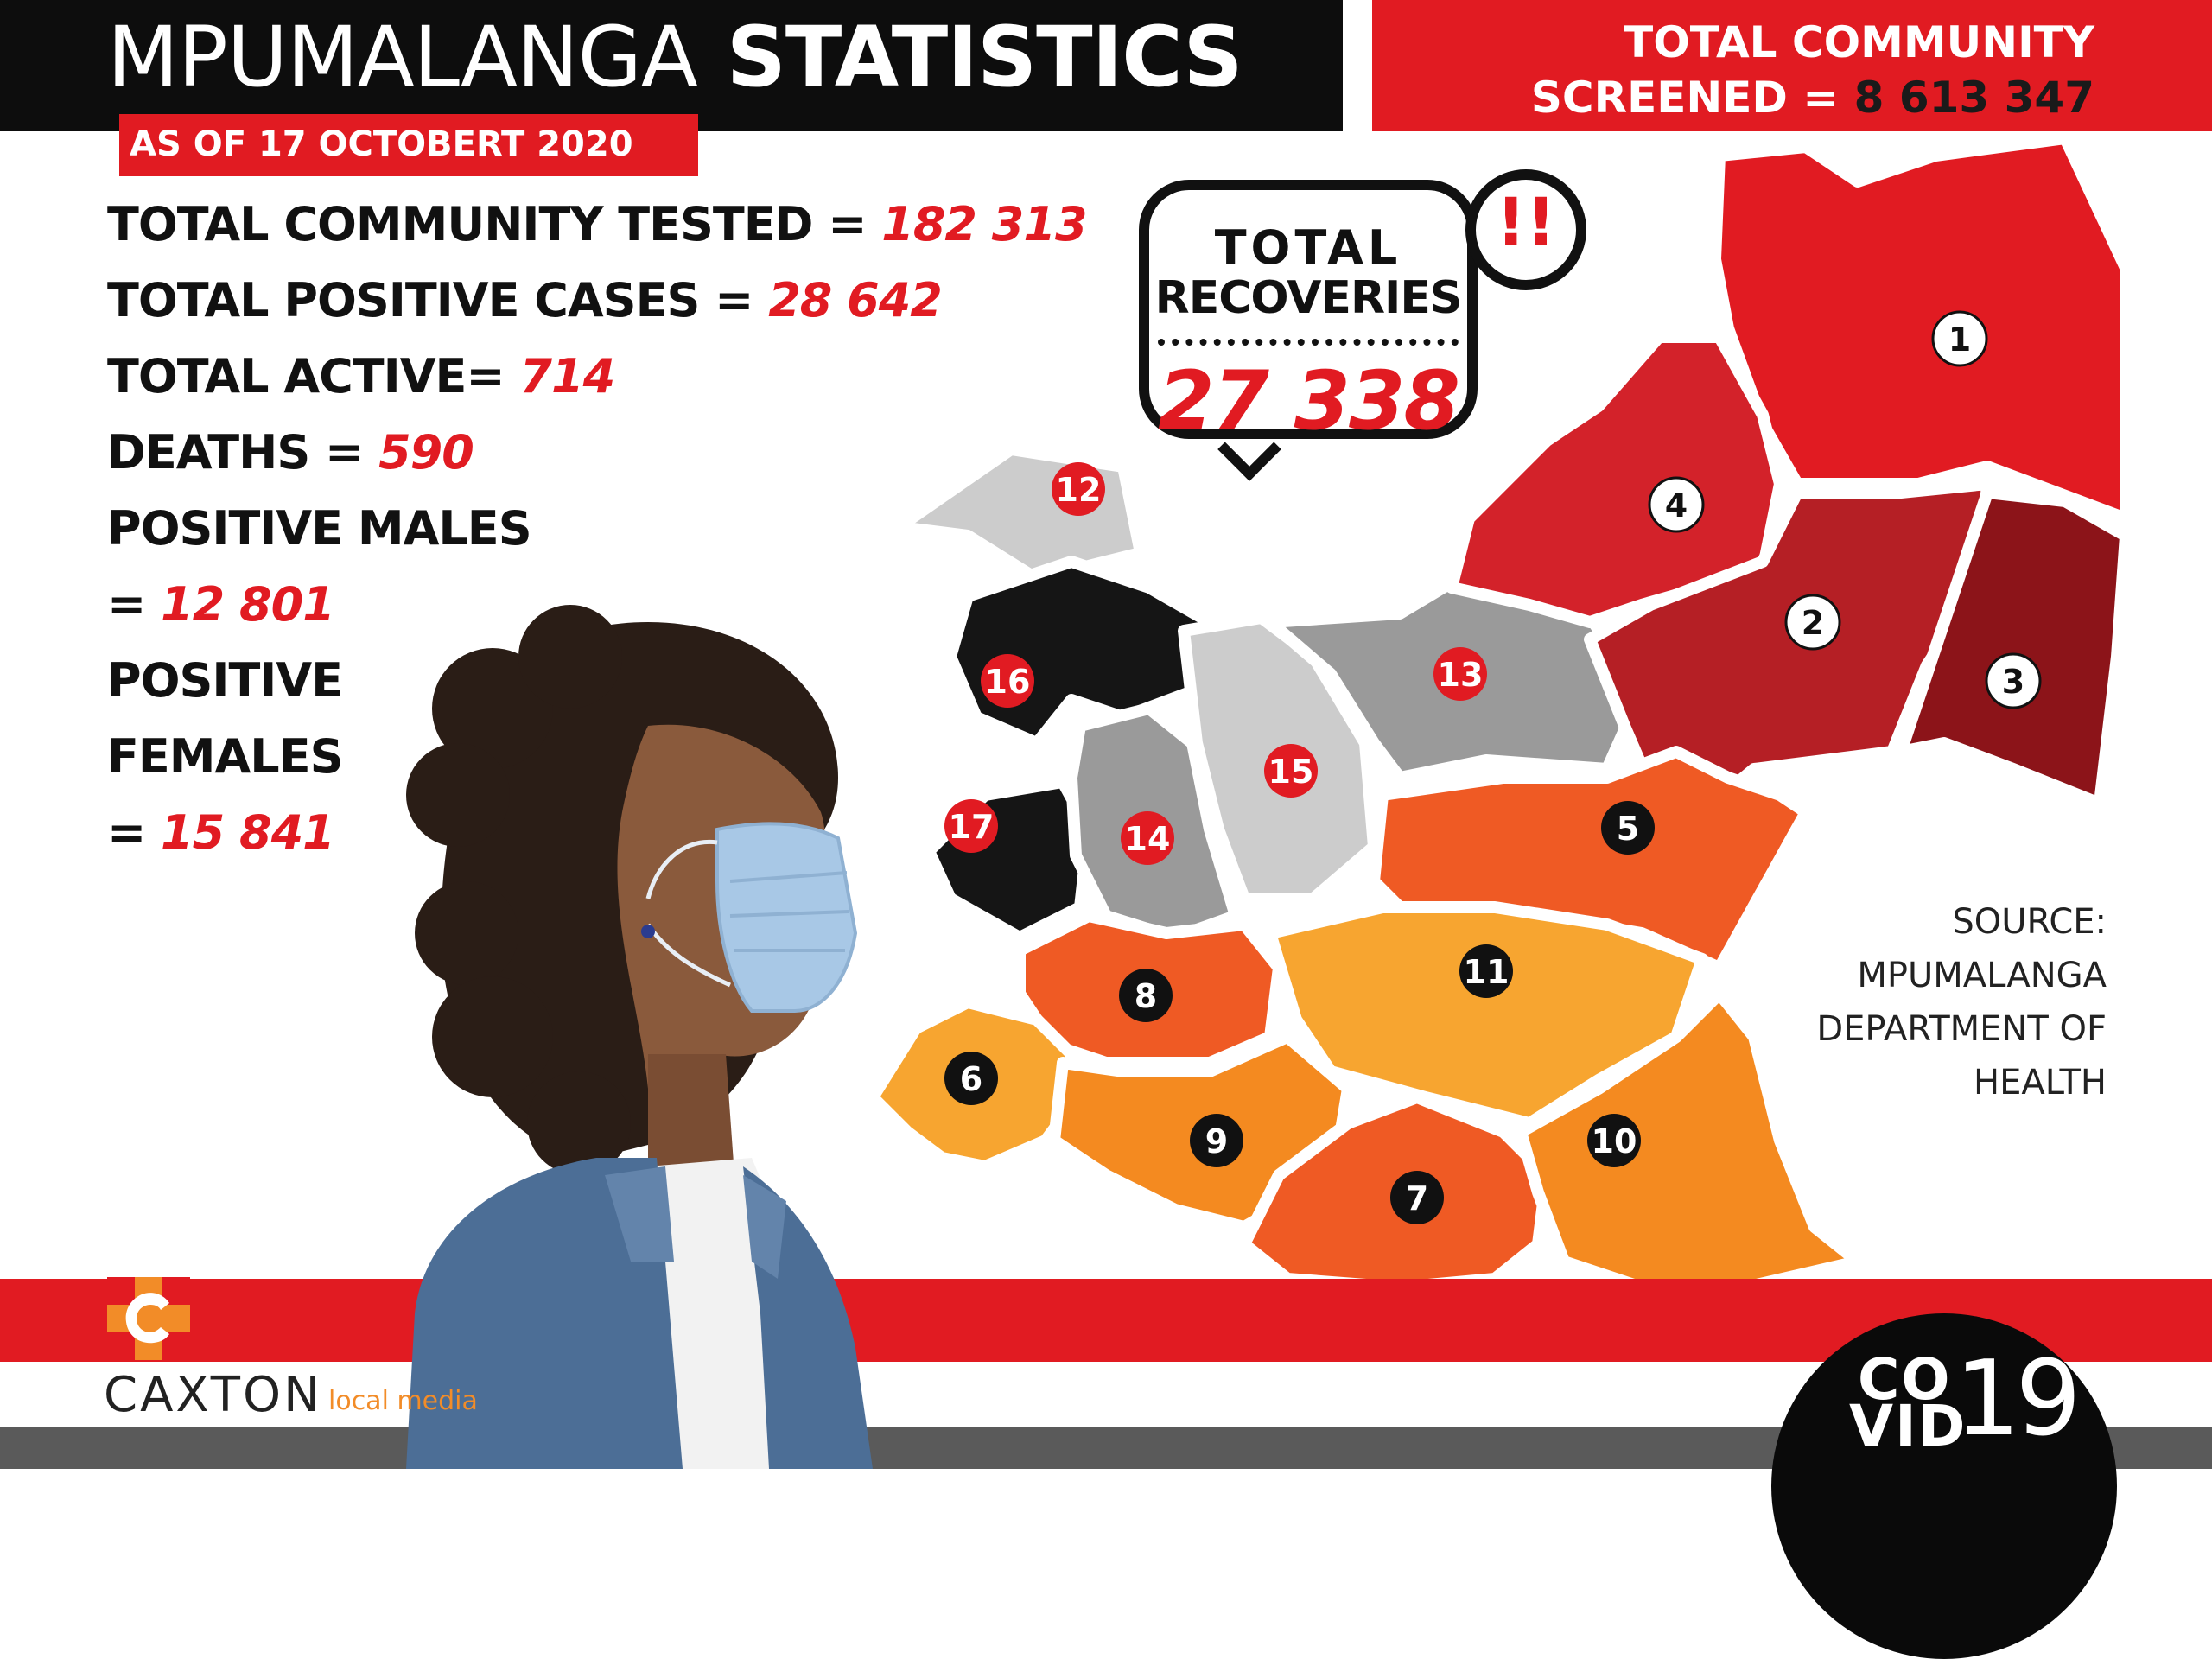 Image resolution: width=2212 pixels, height=1659 pixels. I want to click on caxton-tagline: local media, so click(403, 1401).